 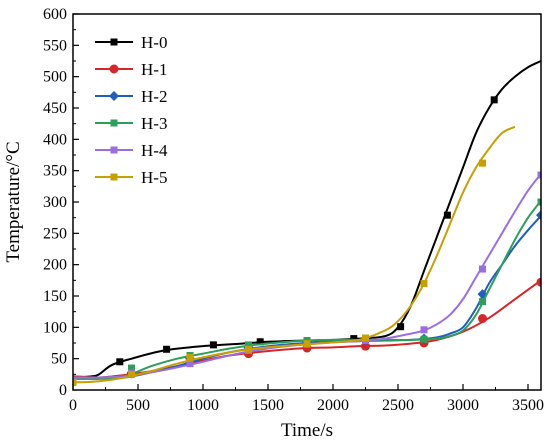 I want to click on legend-label: H-0, so click(x=154, y=42).